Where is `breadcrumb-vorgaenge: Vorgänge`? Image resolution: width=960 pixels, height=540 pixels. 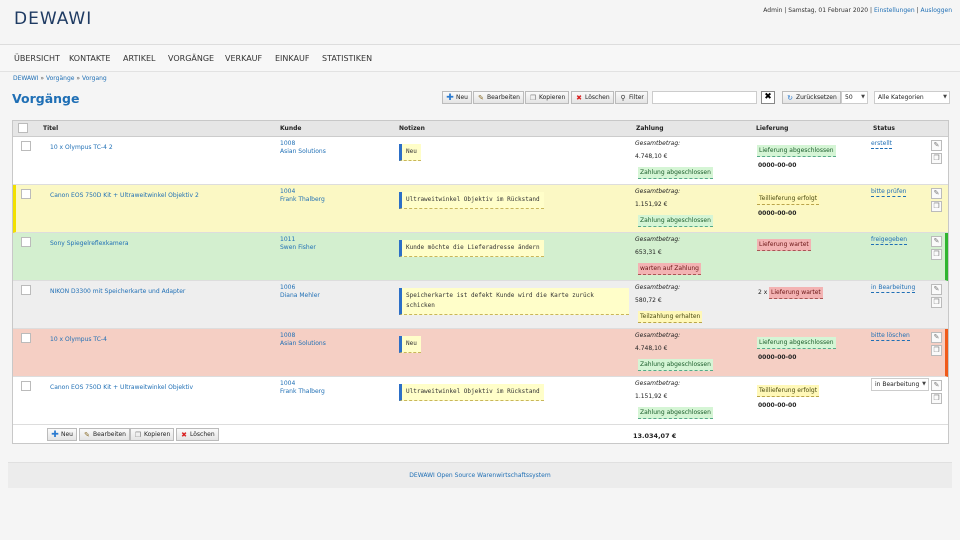 breadcrumb-vorgaenge: Vorgänge is located at coordinates (60, 78).